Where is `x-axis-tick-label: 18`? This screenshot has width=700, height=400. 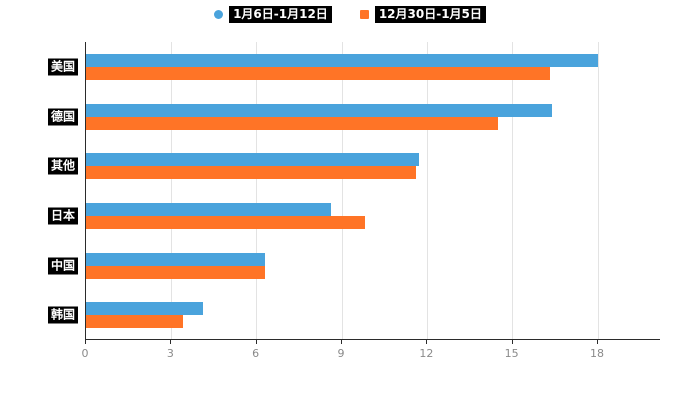 x-axis-tick-label: 18 is located at coordinates (597, 353).